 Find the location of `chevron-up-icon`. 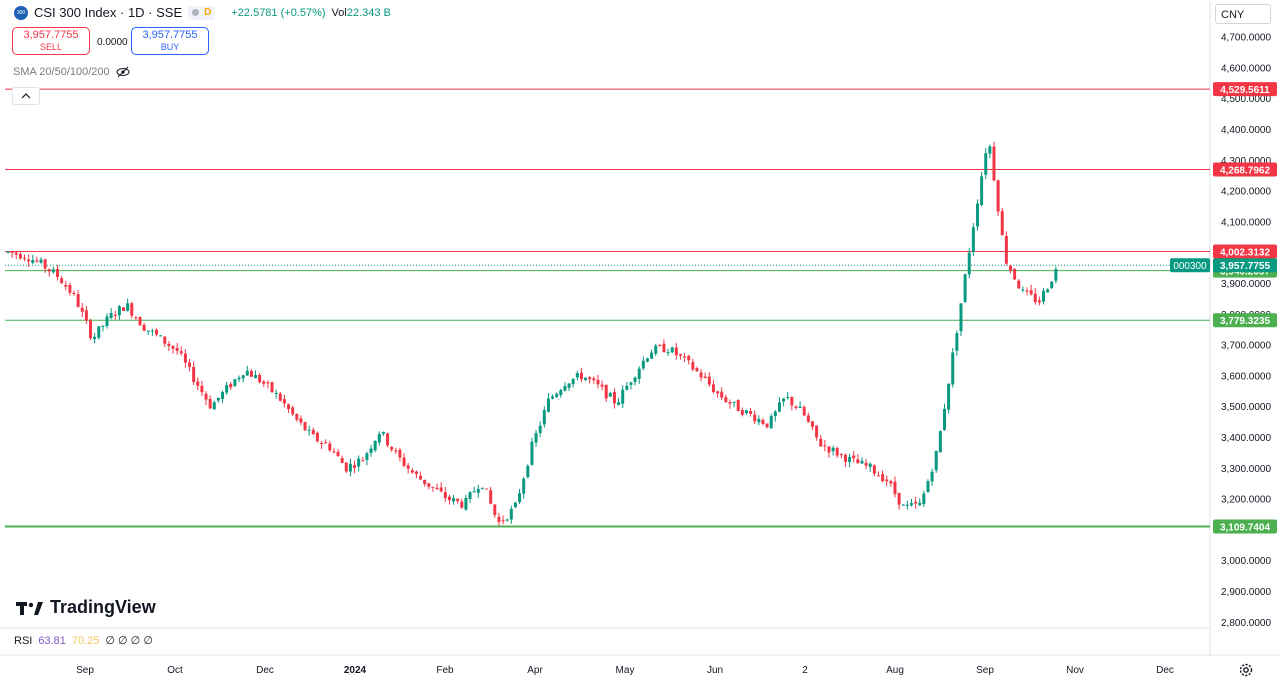

chevron-up-icon is located at coordinates (26, 96).